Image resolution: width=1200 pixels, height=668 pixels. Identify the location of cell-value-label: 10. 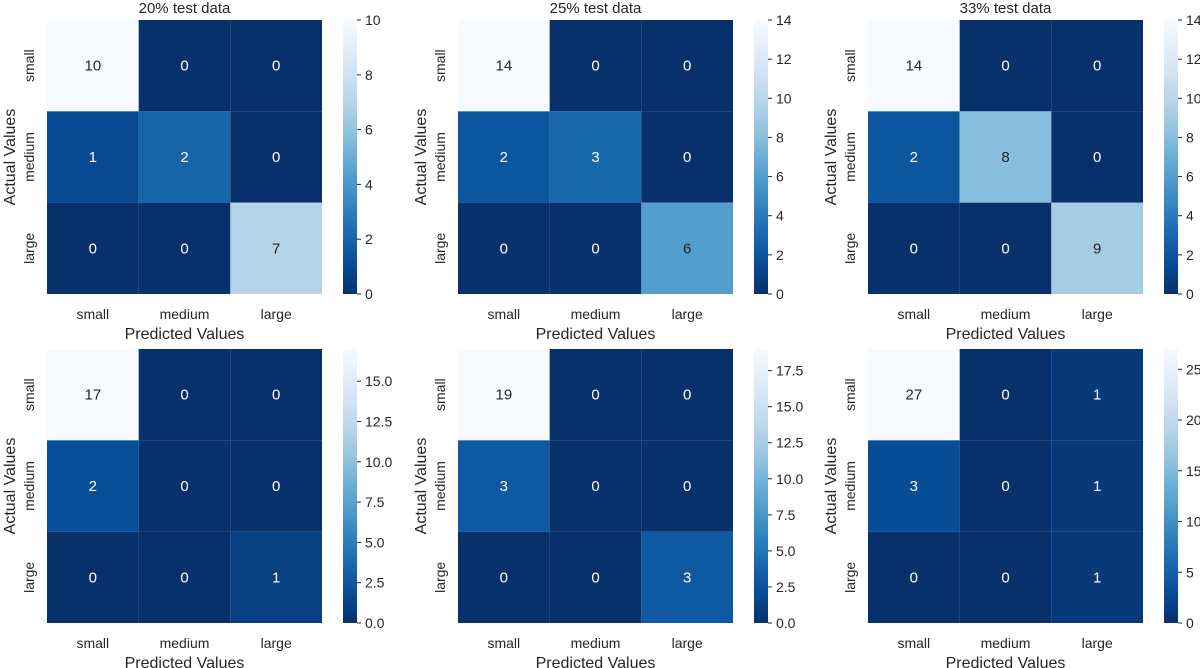
(92, 66).